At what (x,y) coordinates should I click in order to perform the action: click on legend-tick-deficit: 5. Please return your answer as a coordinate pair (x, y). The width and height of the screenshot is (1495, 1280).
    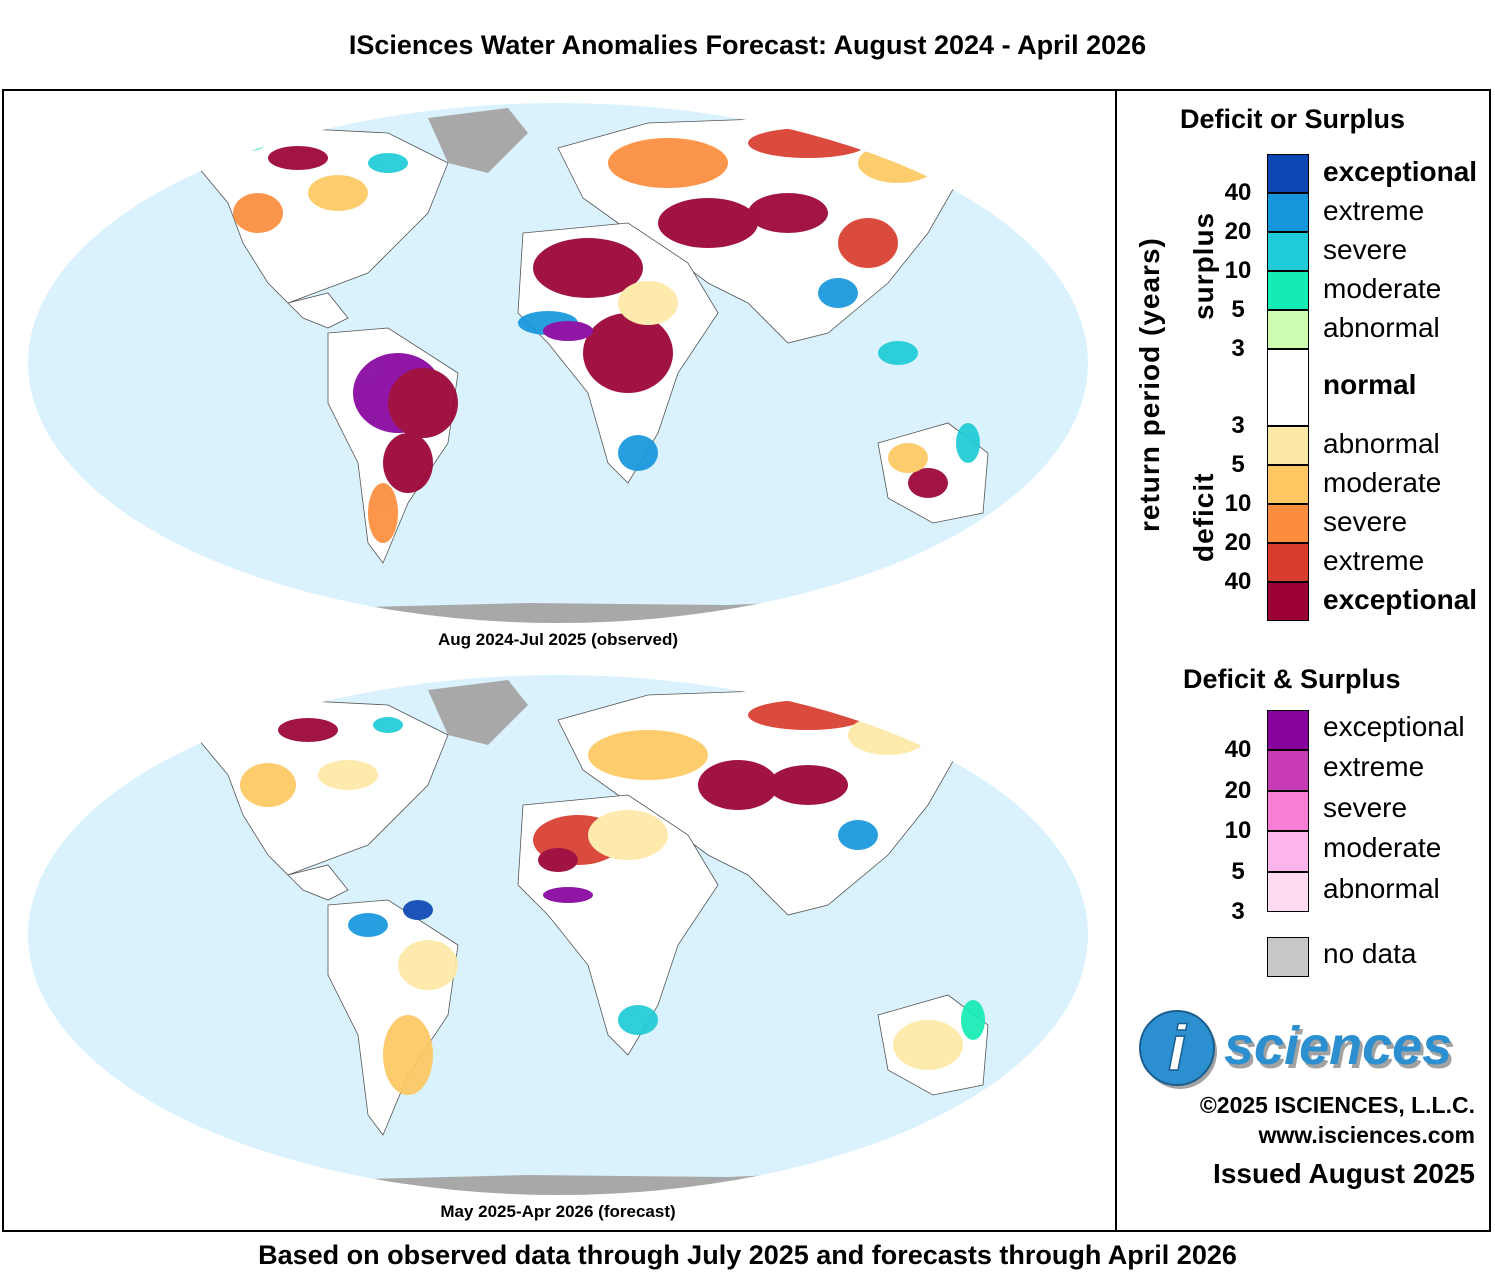
    Looking at the image, I should click on (1238, 464).